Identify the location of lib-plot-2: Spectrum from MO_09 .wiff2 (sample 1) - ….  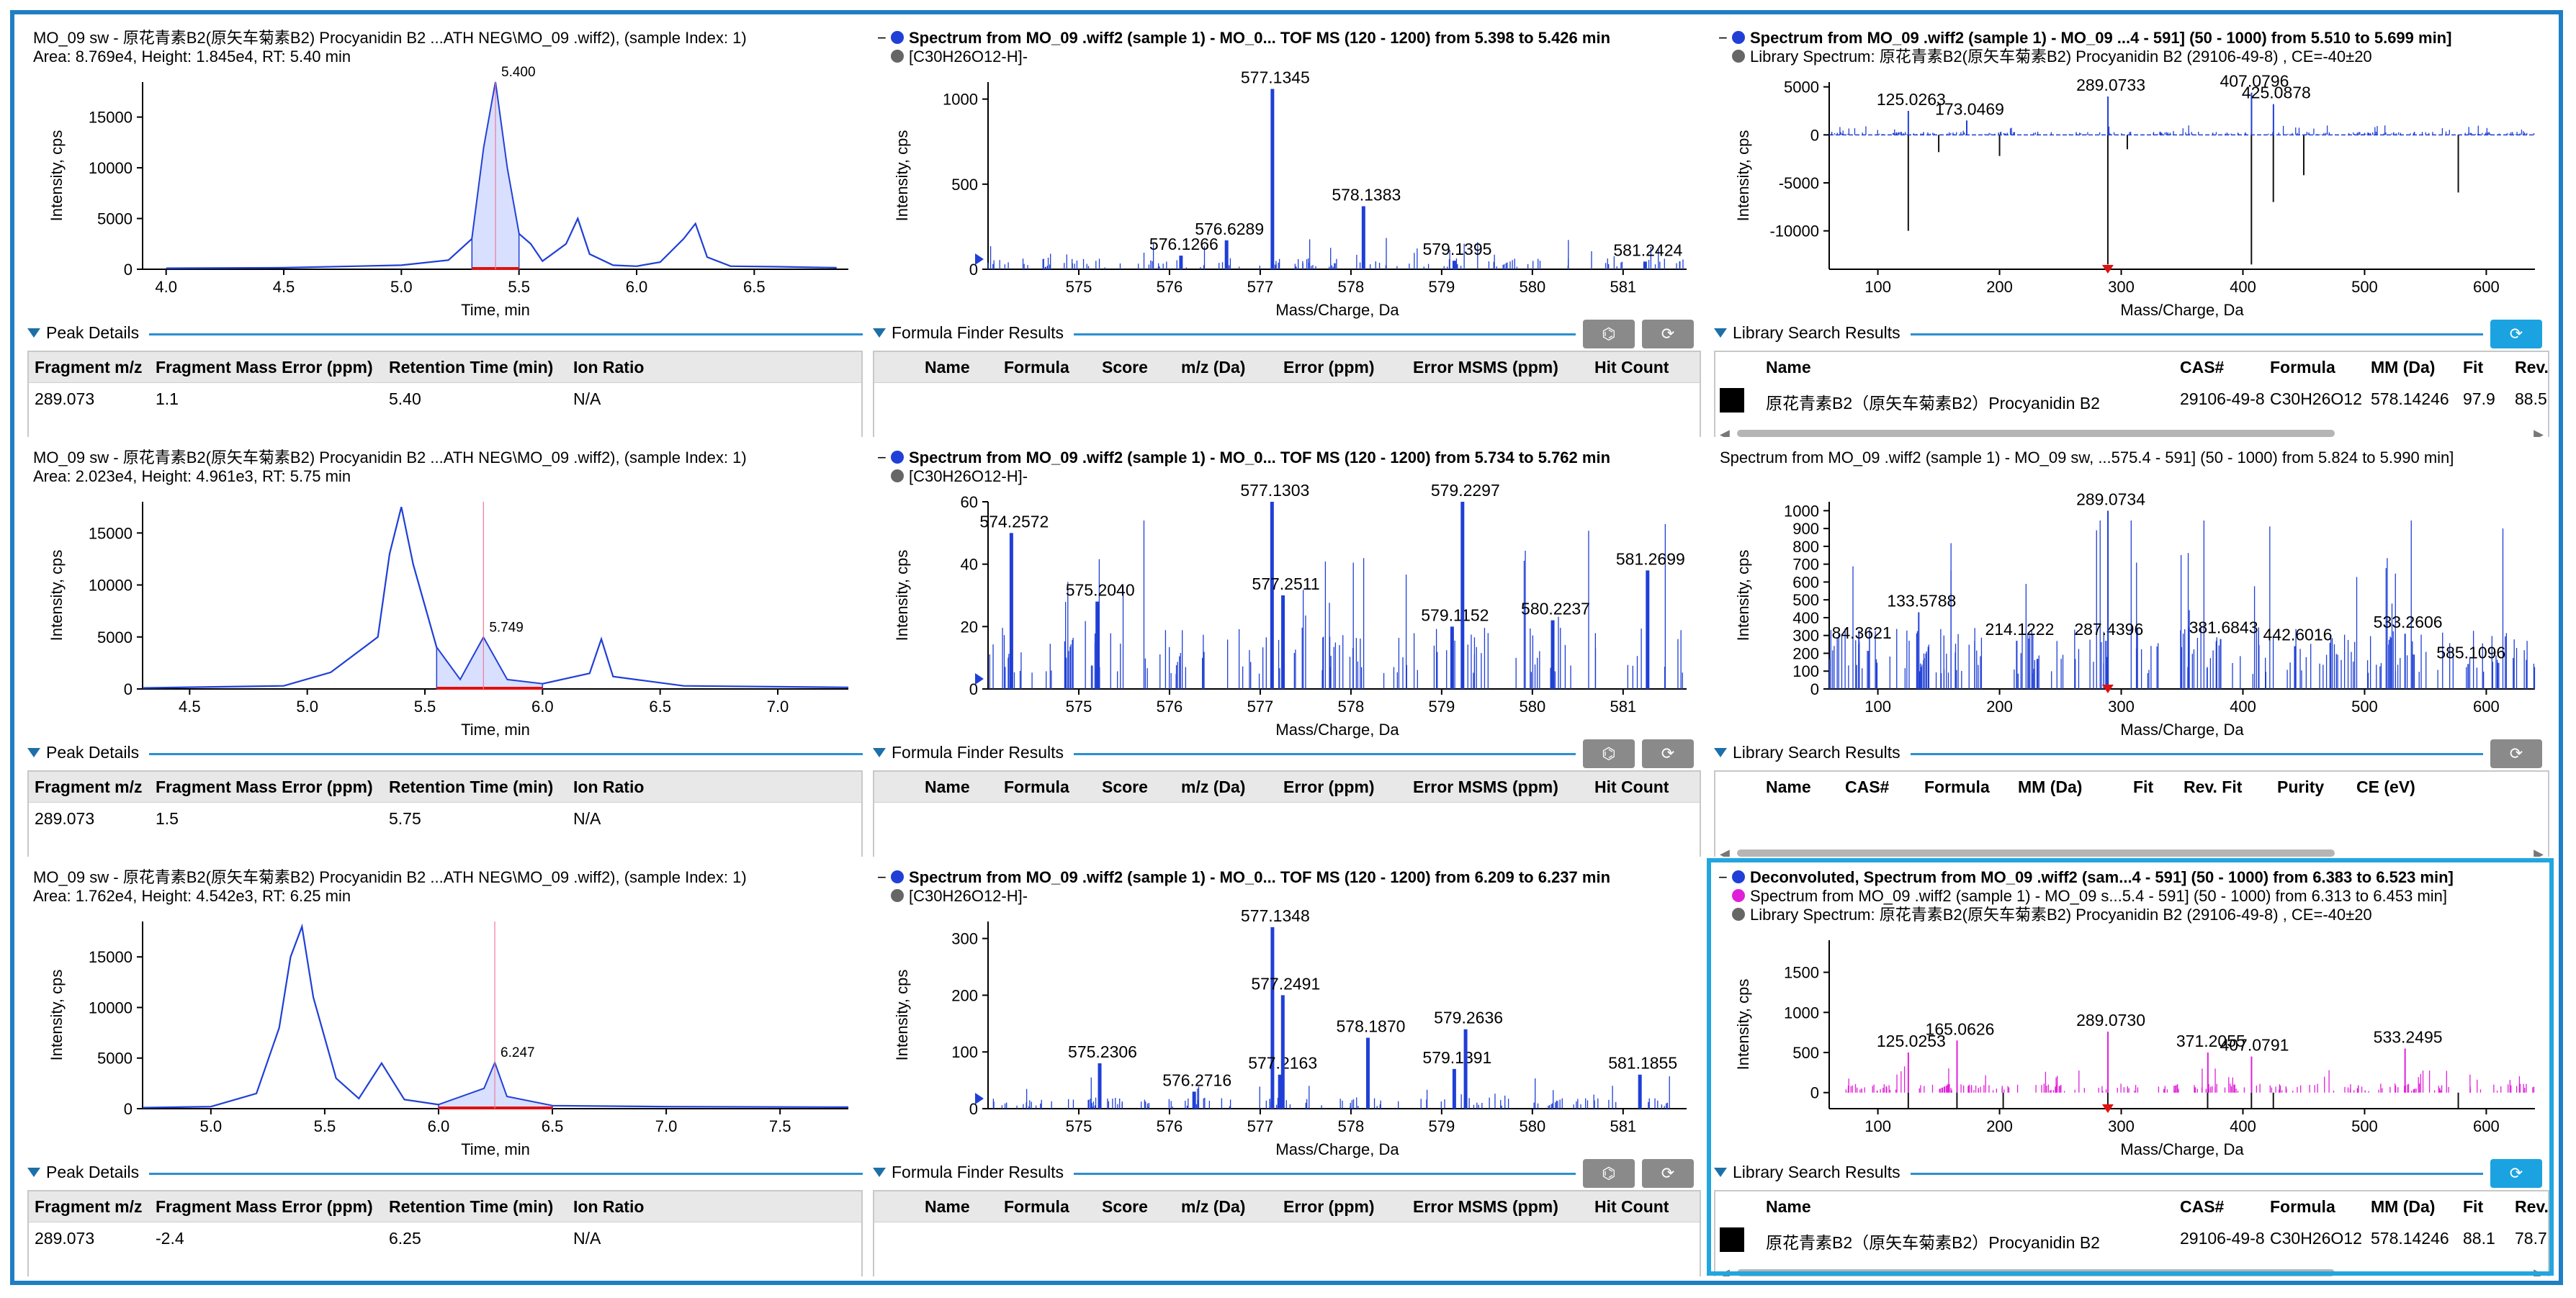
(2131, 650).